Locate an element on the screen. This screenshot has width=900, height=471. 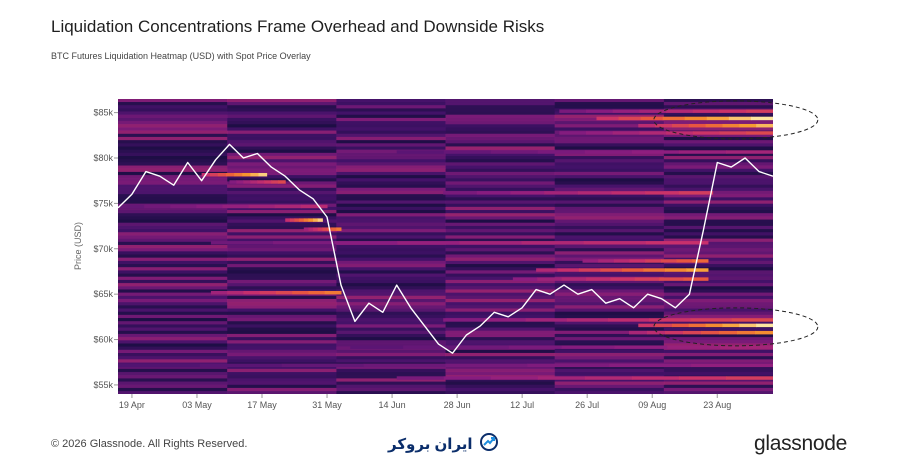
x-tick-label: 23 Aug is located at coordinates (717, 405).